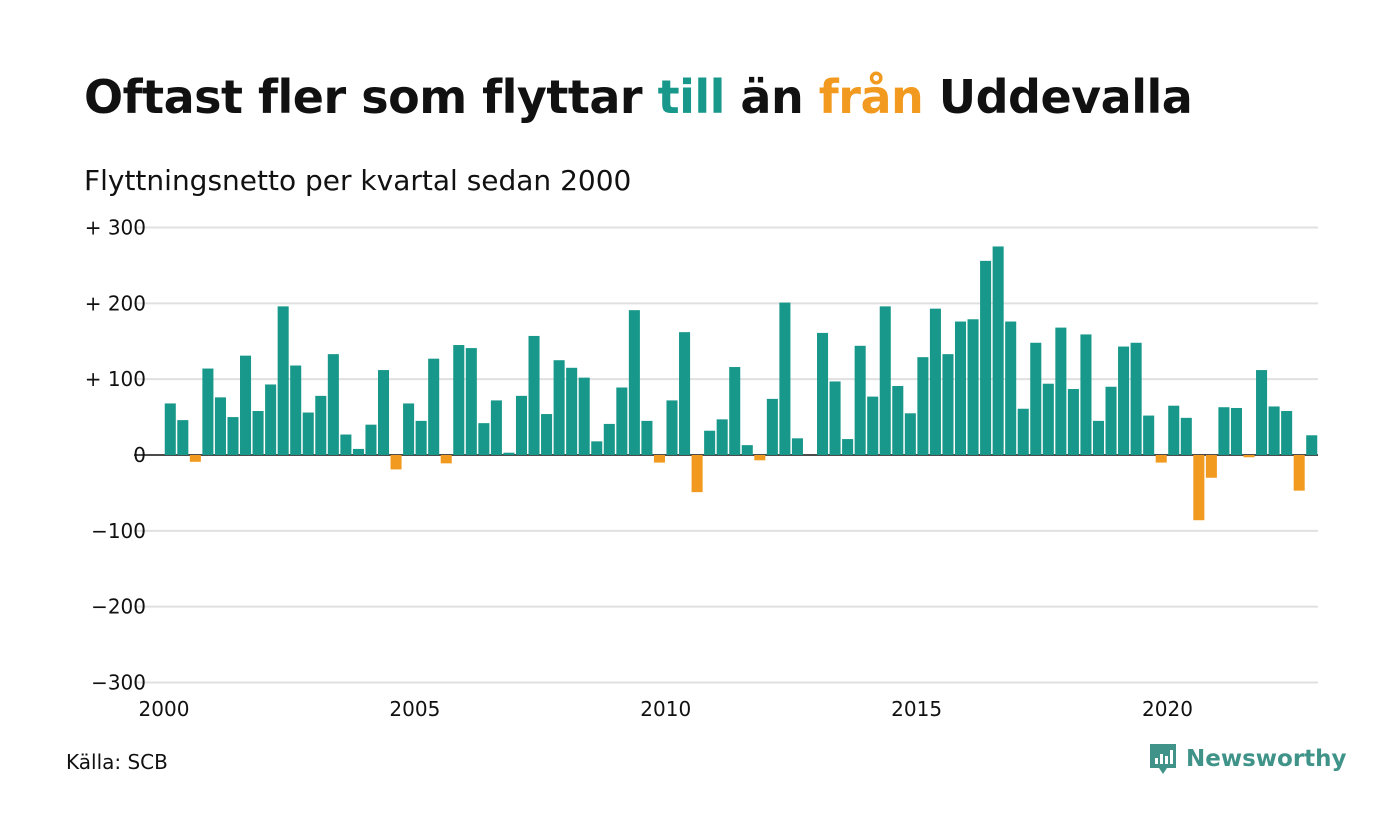  What do you see at coordinates (1111, 420) in the screenshot?
I see `bar-q76` at bounding box center [1111, 420].